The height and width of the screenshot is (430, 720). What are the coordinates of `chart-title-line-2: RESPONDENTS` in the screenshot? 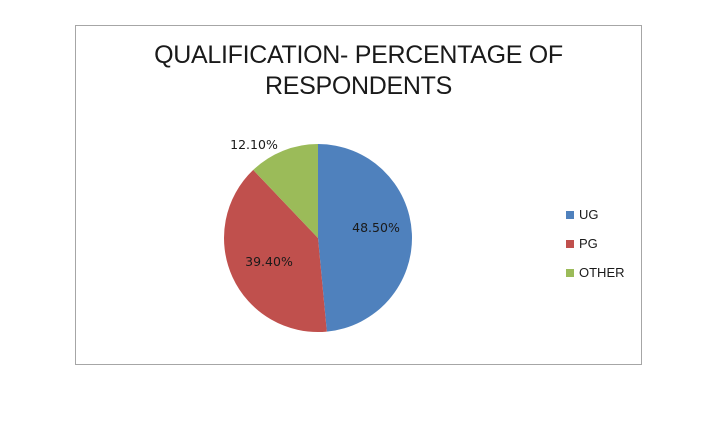 It's located at (358, 86).